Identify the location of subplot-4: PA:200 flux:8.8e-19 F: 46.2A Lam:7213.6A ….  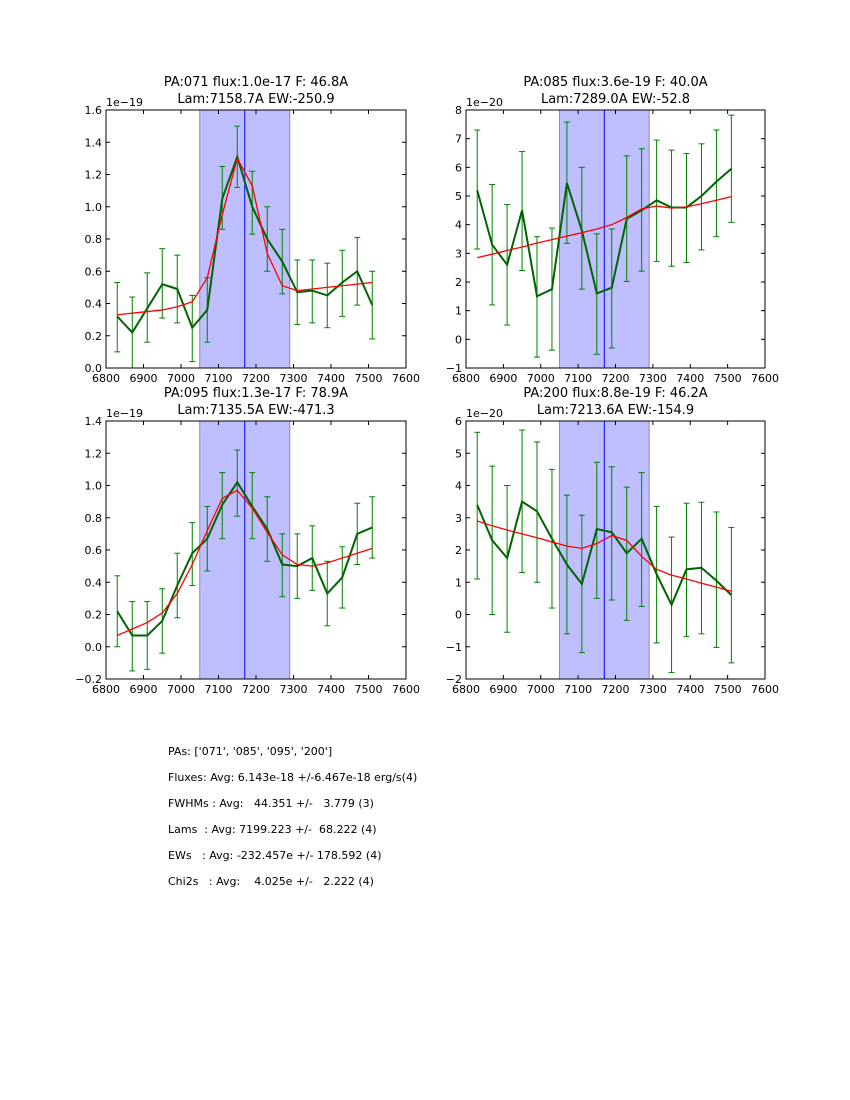
(612, 541).